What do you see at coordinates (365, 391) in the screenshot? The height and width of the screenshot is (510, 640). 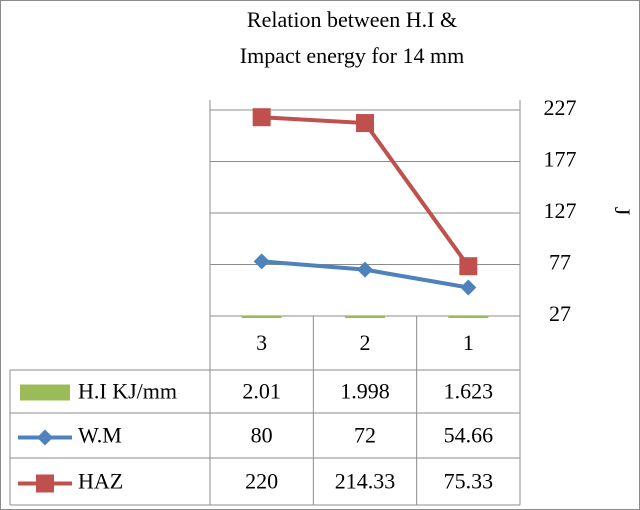 I see `table-value: 1.998` at bounding box center [365, 391].